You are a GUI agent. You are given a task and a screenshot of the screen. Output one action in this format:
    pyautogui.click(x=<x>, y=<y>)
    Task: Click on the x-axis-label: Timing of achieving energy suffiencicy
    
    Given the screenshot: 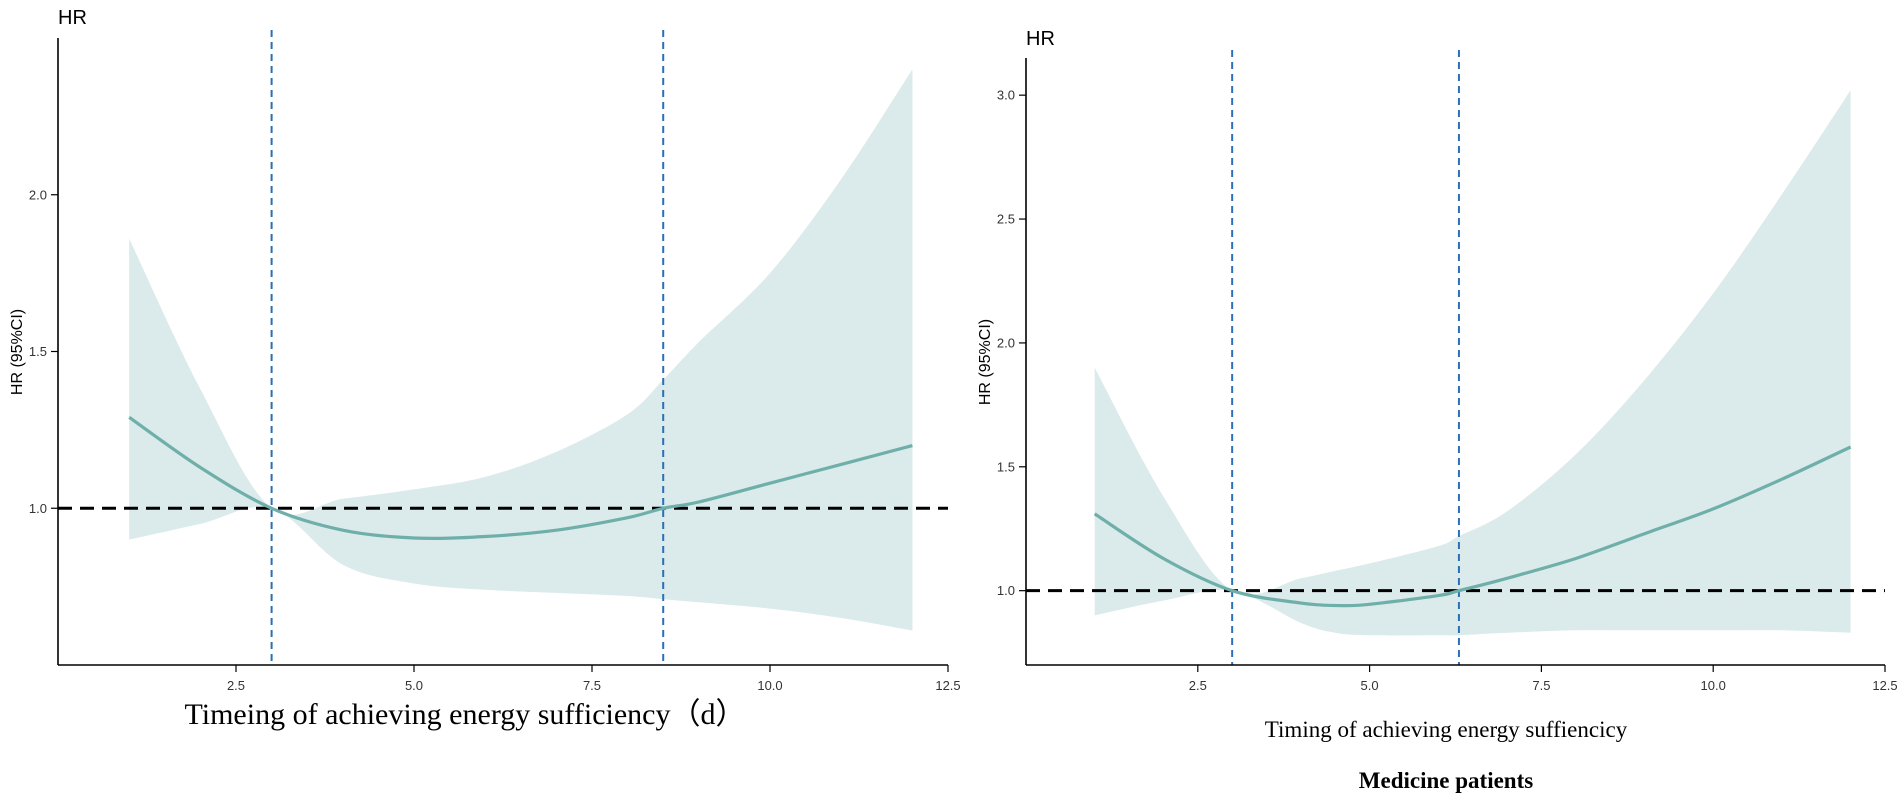 What is the action you would take?
    pyautogui.click(x=1446, y=729)
    